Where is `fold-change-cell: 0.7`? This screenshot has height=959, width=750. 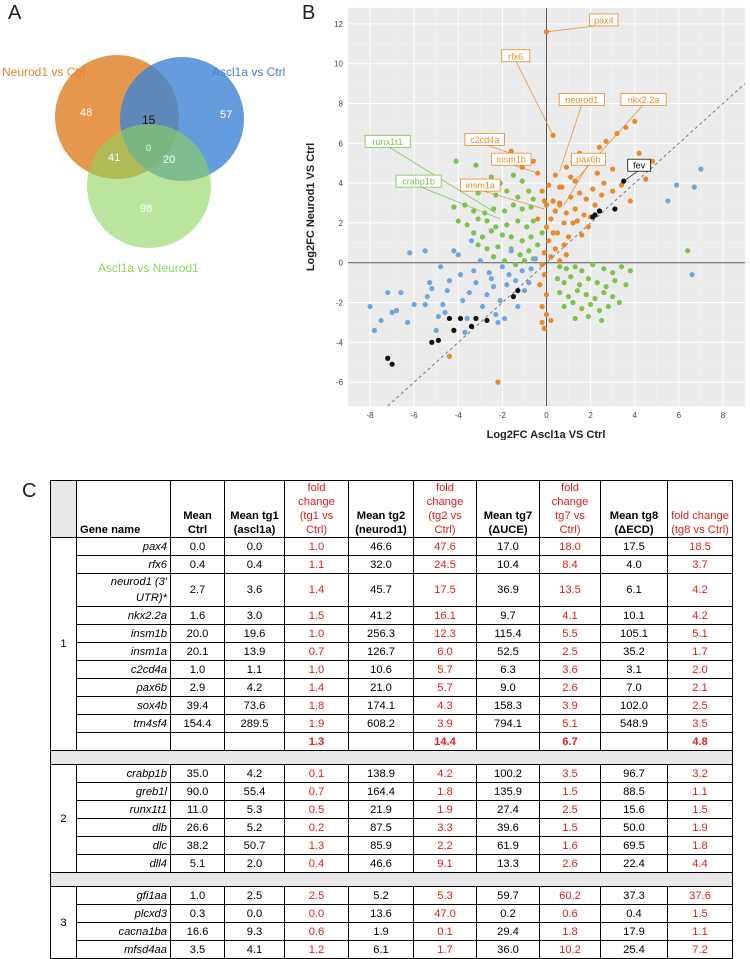 fold-change-cell: 0.7 is located at coordinates (316, 791).